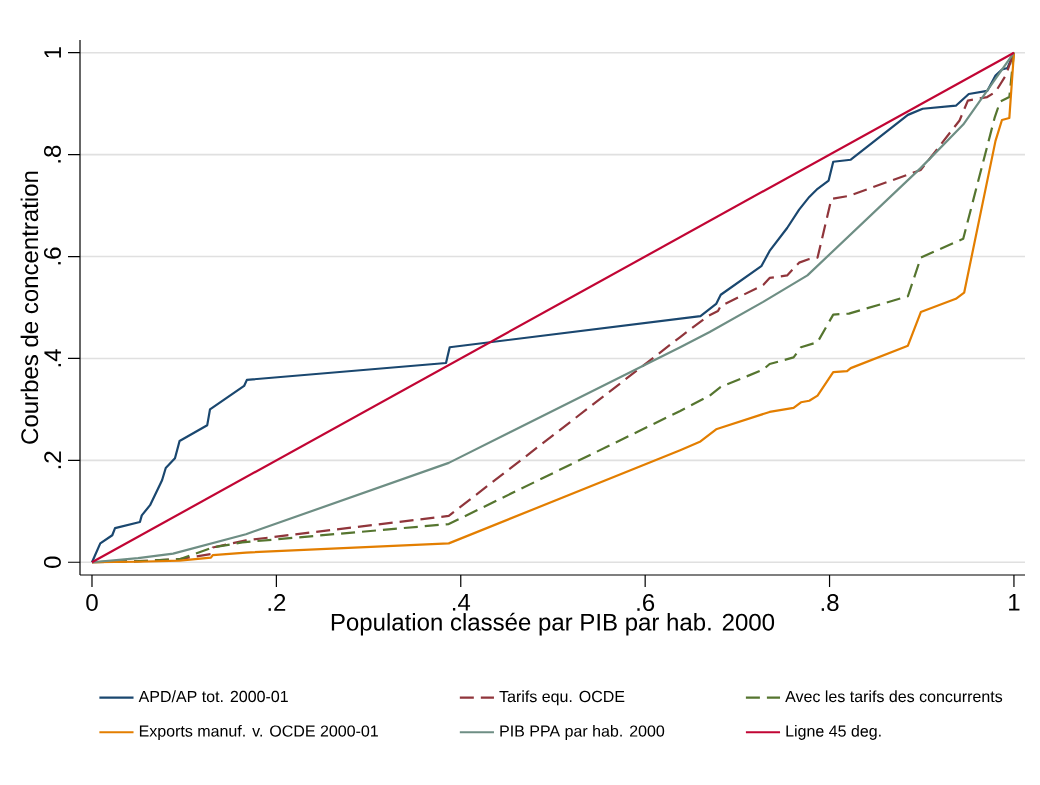 This screenshot has width=1040, height=785. What do you see at coordinates (562, 698) in the screenshot?
I see `legend-label: Tarifs equ. OCDE` at bounding box center [562, 698].